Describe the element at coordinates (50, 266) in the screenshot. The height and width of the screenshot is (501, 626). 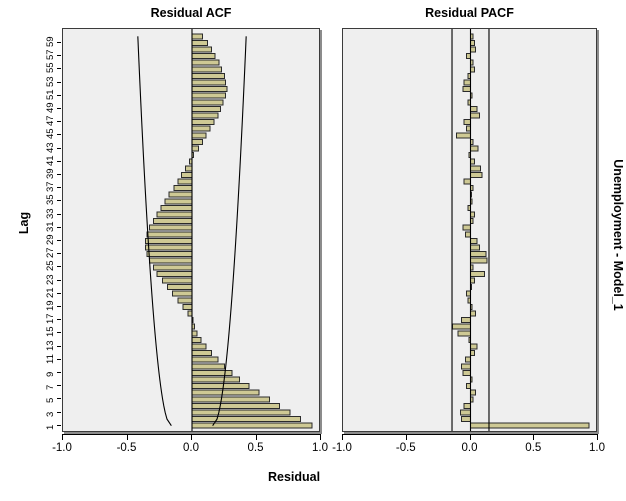
I see `lag-tick-label: 25` at that location.